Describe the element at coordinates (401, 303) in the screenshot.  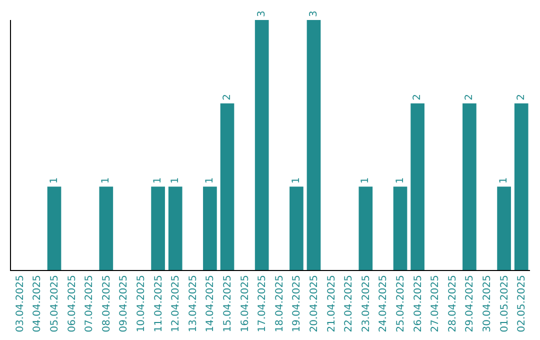
I see `x-tick-label: 25.04.2025` at that location.